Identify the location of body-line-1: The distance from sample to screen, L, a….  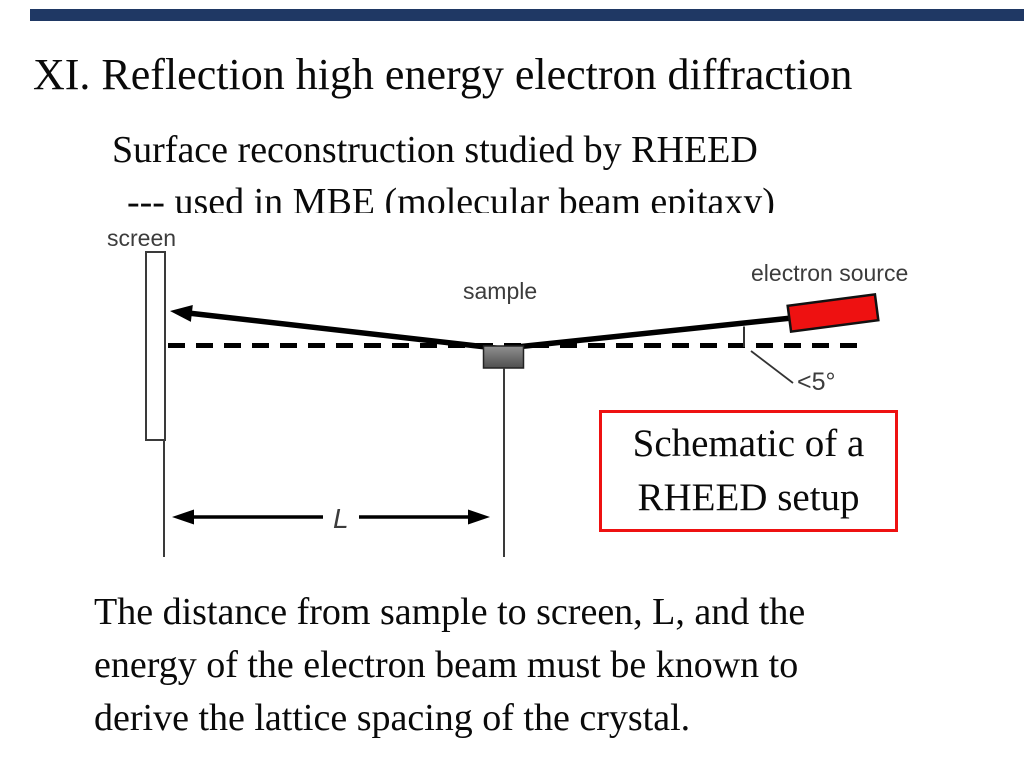
(450, 612).